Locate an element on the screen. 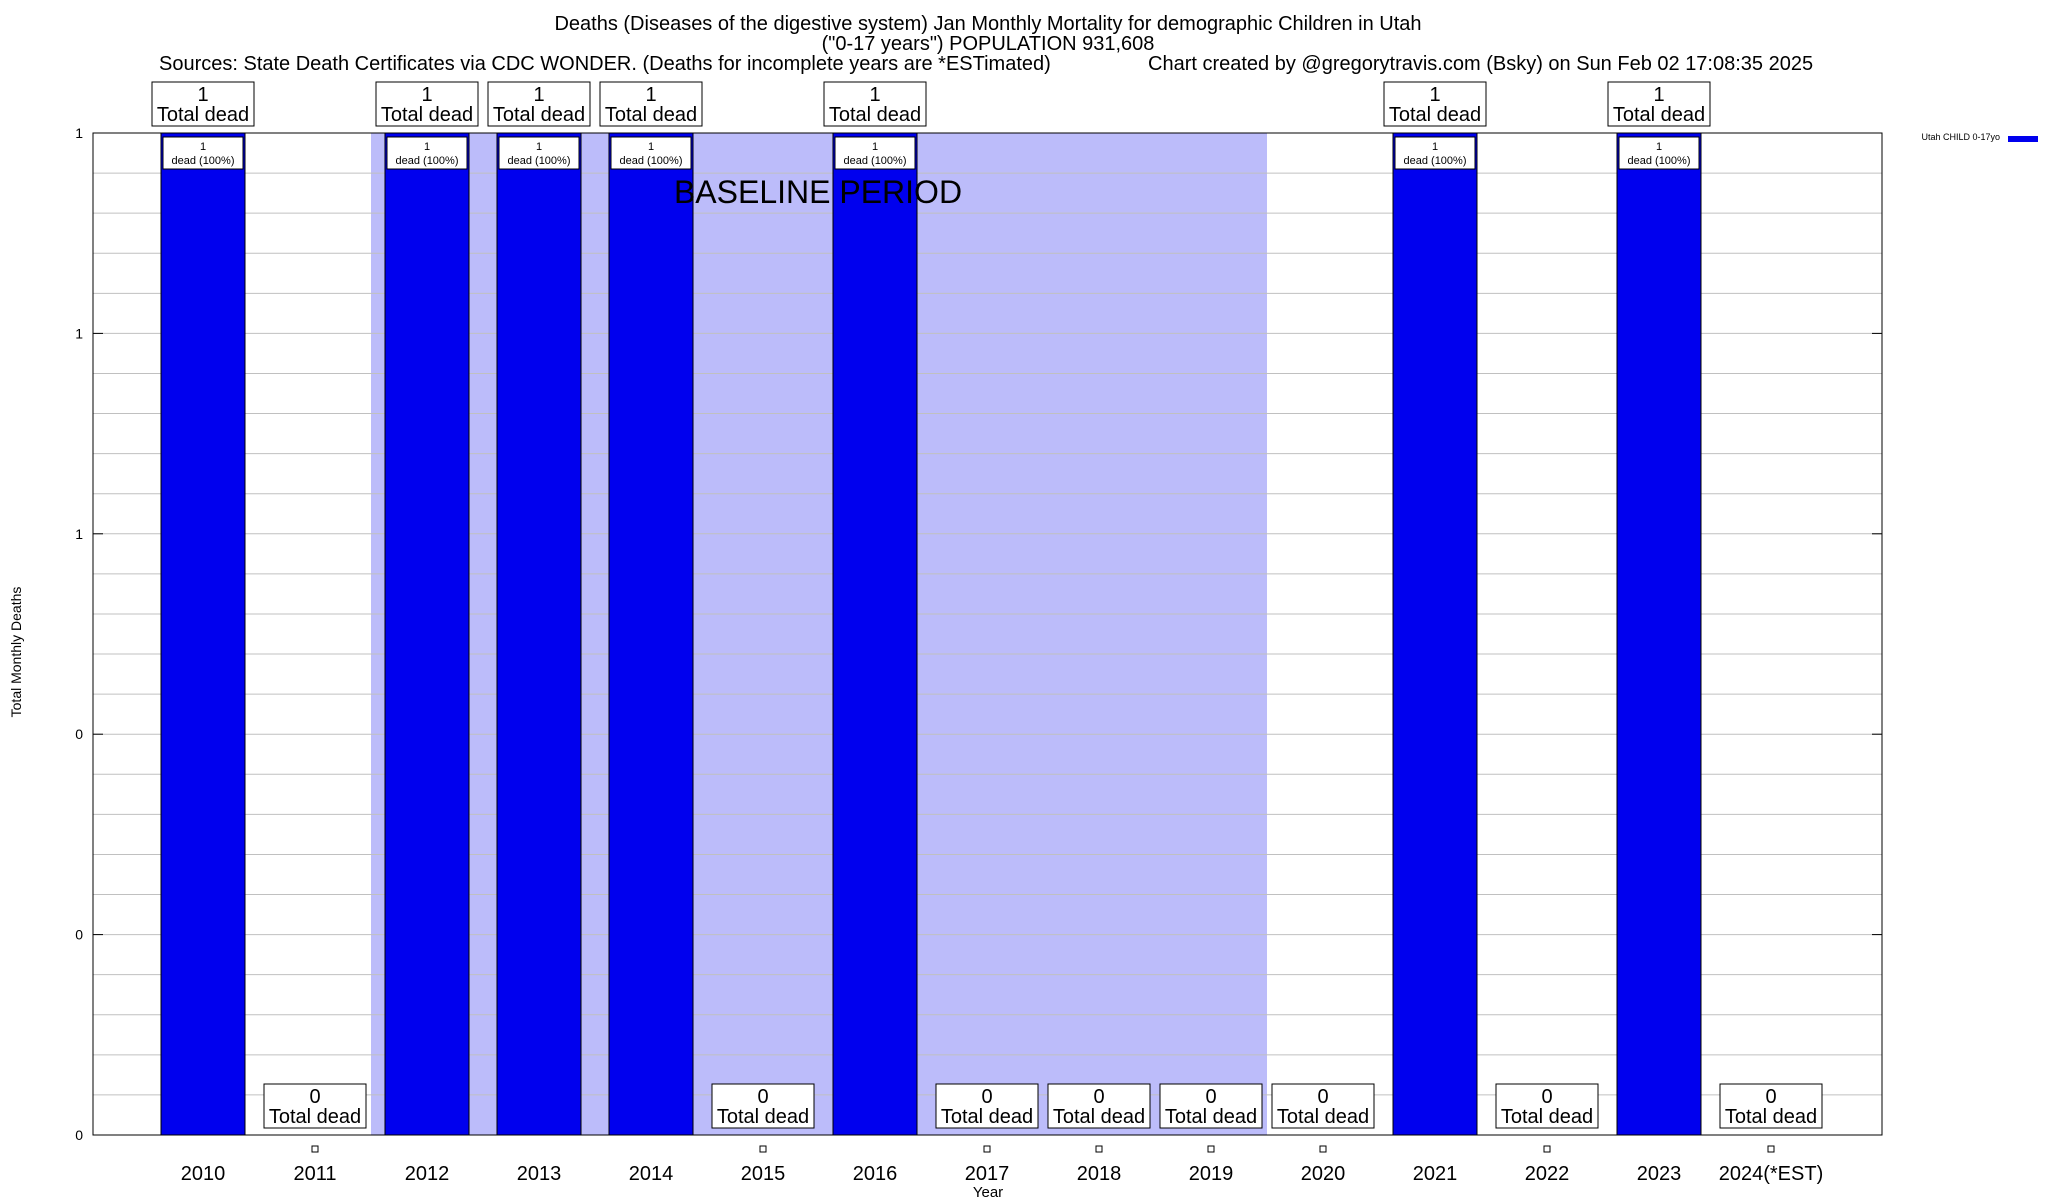 The height and width of the screenshot is (1200, 2048). x-tick-label: 2014 is located at coordinates (651, 1174).